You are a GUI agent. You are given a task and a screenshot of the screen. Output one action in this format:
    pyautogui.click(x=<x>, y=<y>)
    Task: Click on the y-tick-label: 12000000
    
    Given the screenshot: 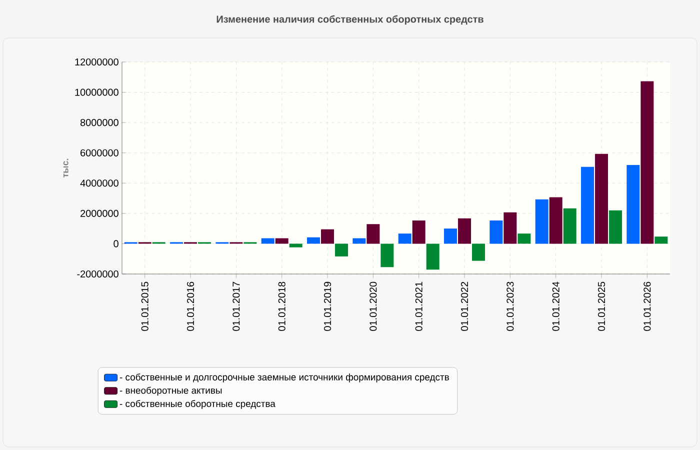 What is the action you would take?
    pyautogui.click(x=96, y=62)
    